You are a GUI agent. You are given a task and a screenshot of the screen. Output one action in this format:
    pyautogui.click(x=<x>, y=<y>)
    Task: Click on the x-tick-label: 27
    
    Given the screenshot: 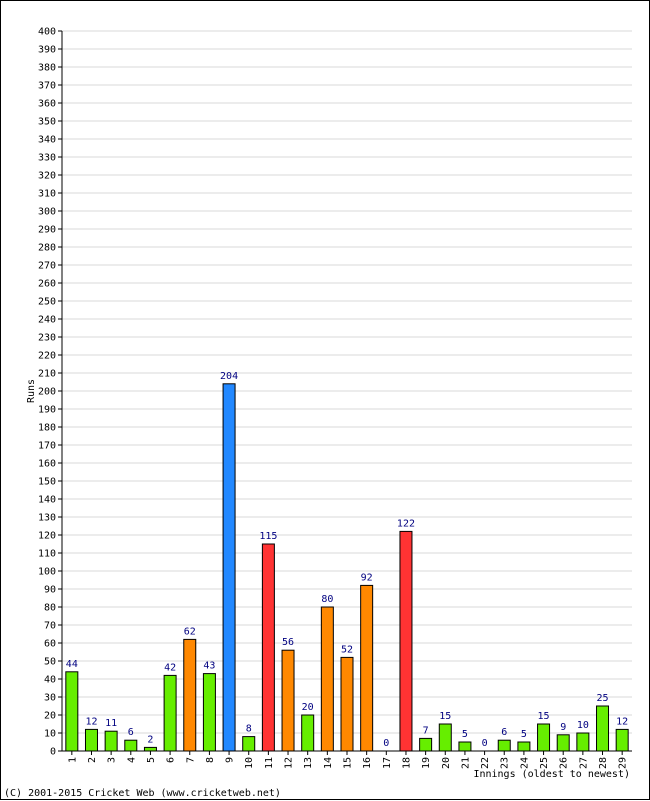 What is the action you would take?
    pyautogui.click(x=583, y=763)
    